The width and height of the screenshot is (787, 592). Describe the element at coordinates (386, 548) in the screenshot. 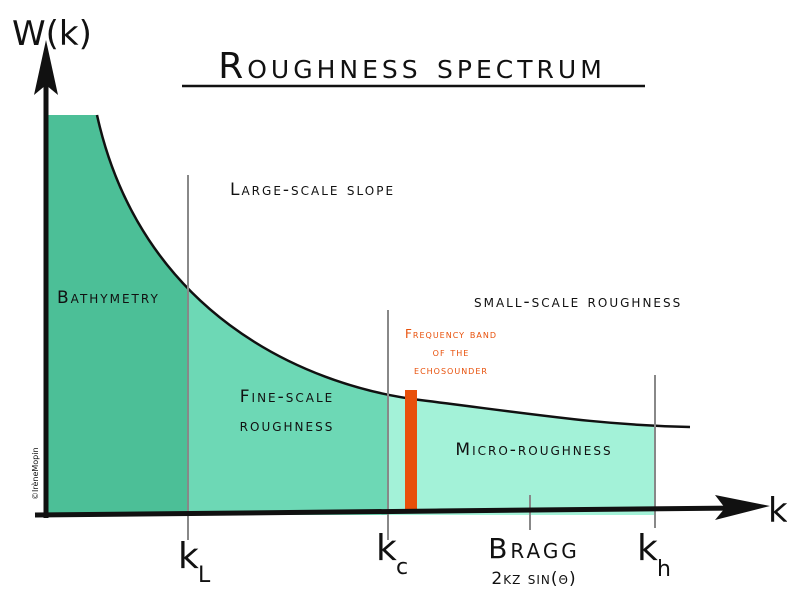

I see `kc-k: k` at that location.